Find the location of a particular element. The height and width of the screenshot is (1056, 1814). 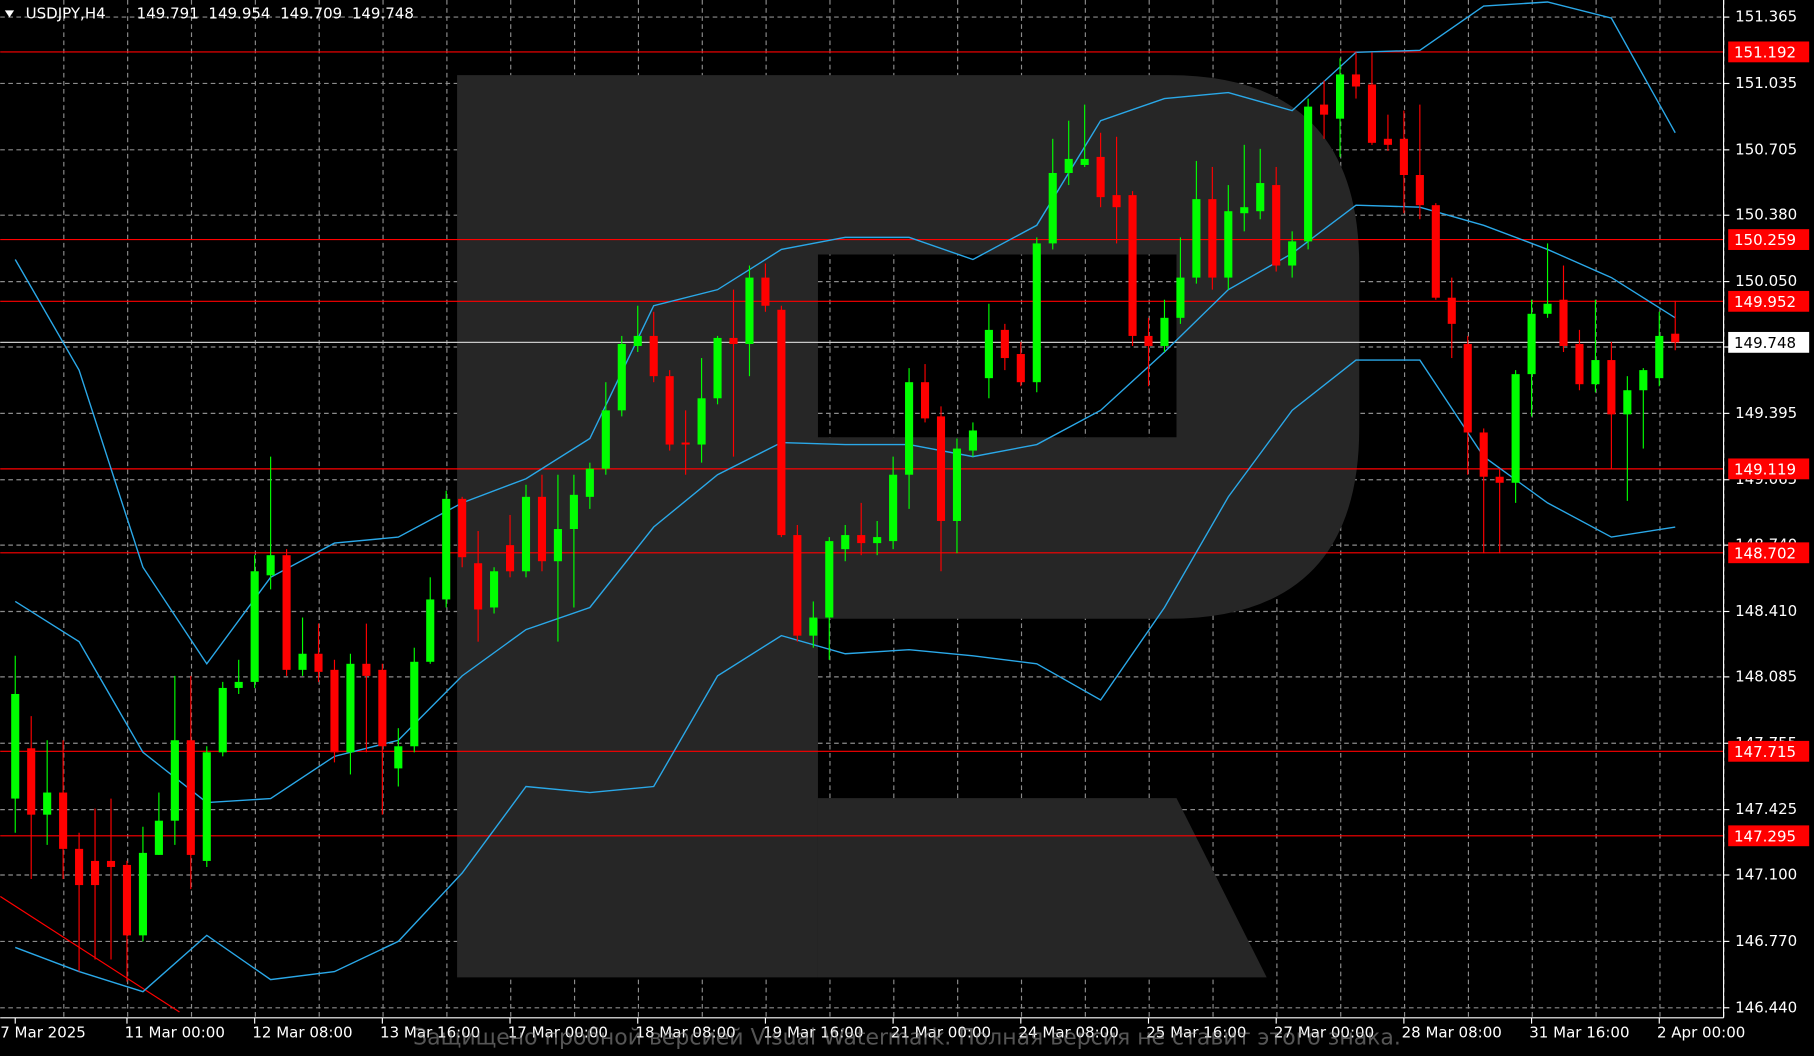

level-label: 149.119 is located at coordinates (1765, 470).